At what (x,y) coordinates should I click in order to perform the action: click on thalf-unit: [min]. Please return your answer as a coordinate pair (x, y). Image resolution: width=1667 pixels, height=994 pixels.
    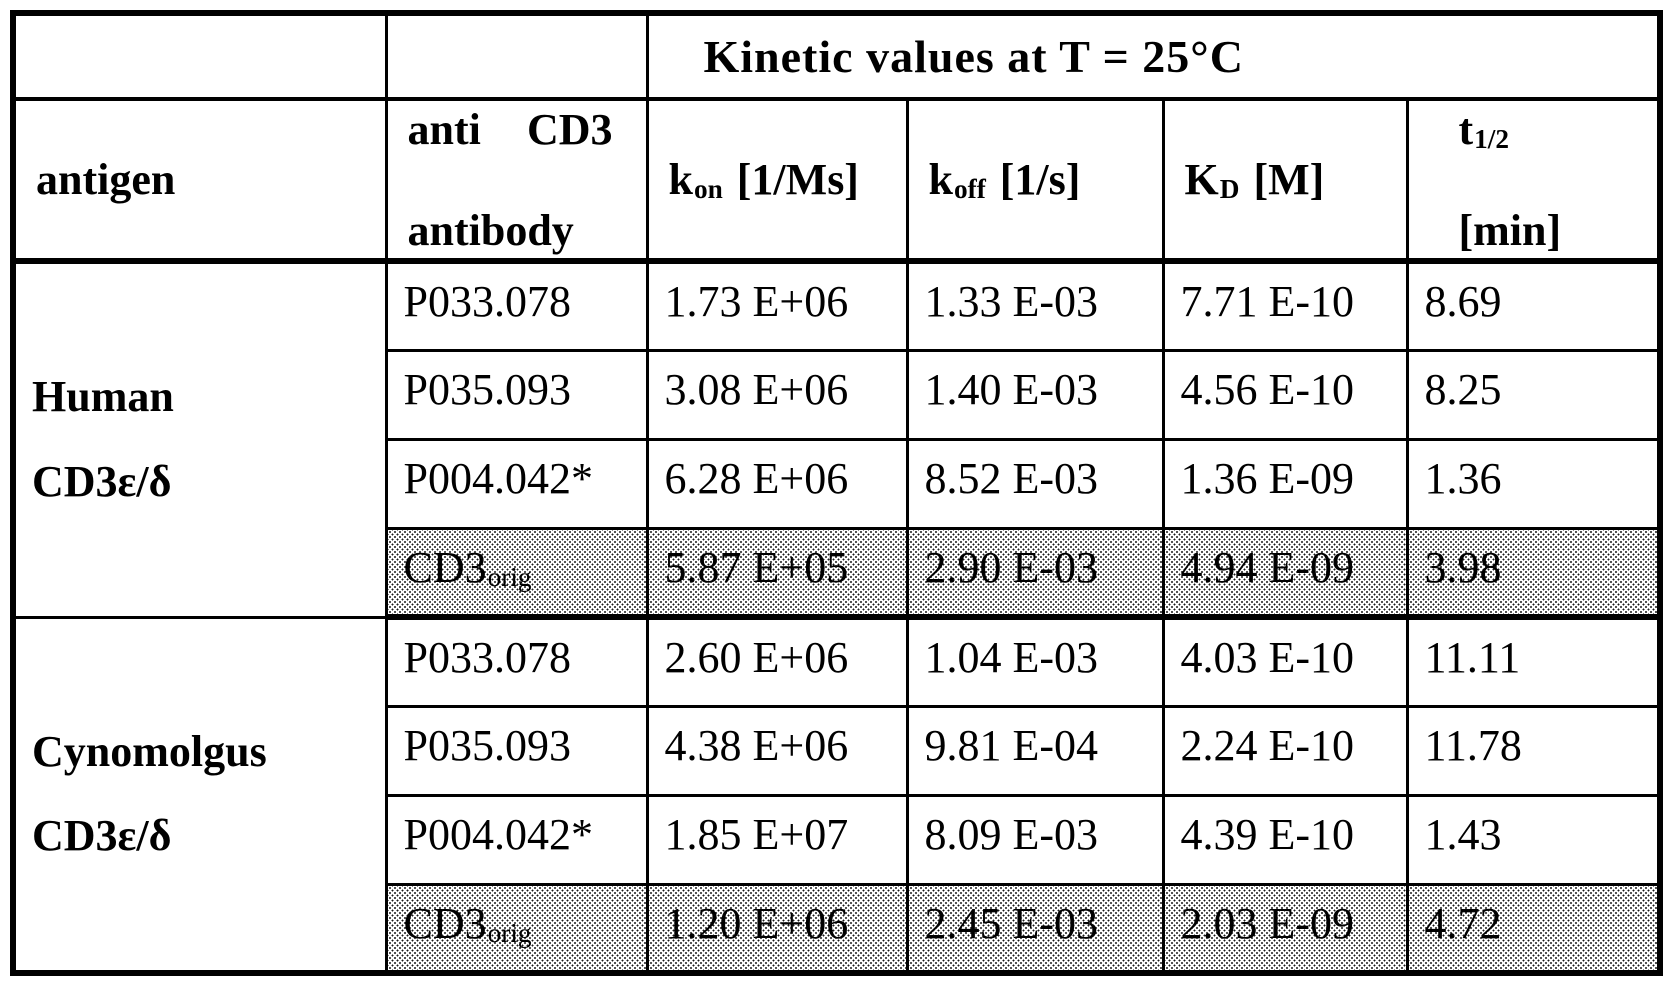
    Looking at the image, I should click on (1510, 230).